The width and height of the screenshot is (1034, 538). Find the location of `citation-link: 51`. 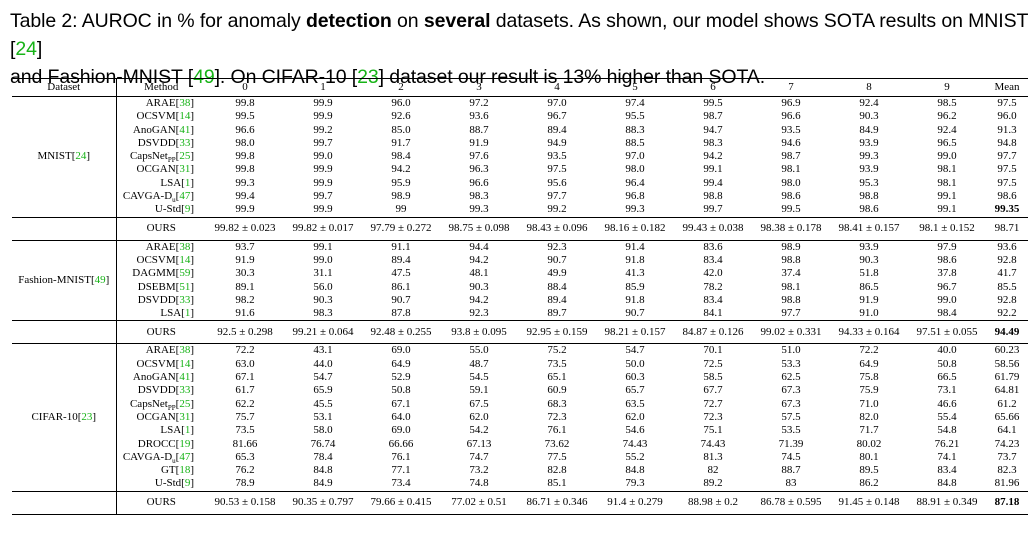

citation-link: 51 is located at coordinates (185, 286).